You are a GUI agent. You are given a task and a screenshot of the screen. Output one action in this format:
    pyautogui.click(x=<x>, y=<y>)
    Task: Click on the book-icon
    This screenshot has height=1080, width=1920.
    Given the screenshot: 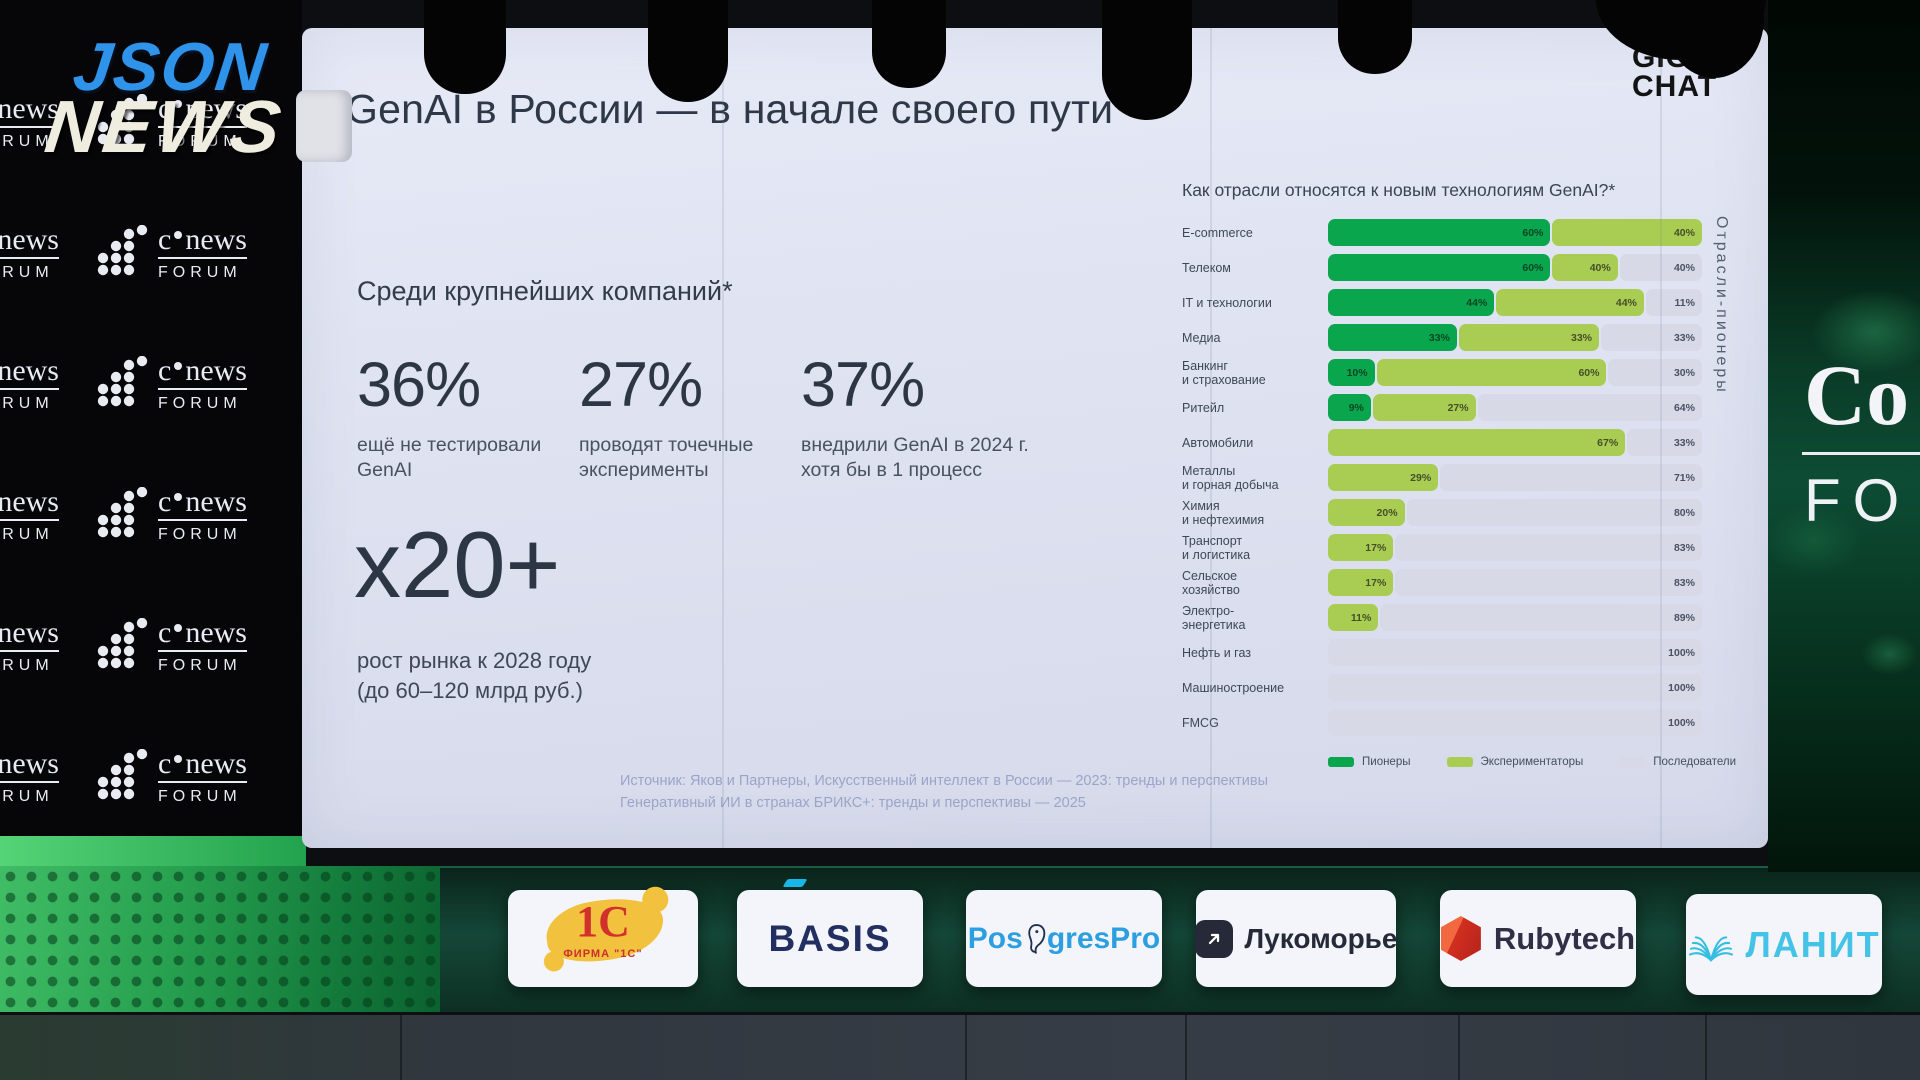 What is the action you would take?
    pyautogui.click(x=1711, y=948)
    